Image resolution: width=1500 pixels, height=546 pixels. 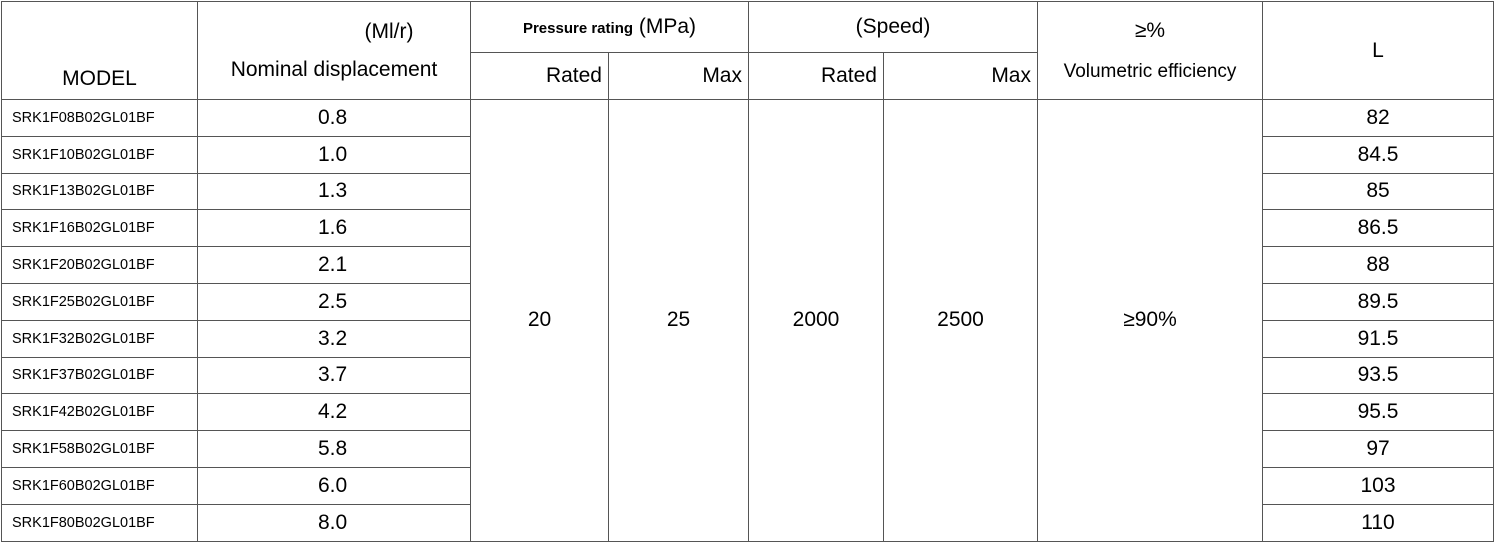 I want to click on shared-cell: 25, so click(x=678, y=320).